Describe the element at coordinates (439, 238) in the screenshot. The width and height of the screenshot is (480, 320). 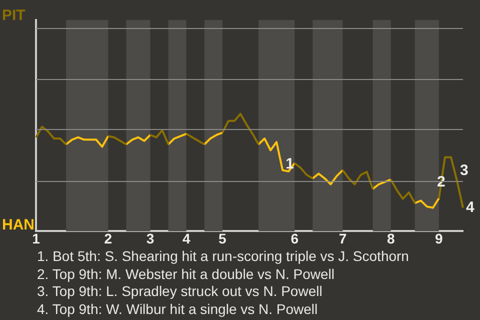
I see `x-tick-label: 9` at that location.